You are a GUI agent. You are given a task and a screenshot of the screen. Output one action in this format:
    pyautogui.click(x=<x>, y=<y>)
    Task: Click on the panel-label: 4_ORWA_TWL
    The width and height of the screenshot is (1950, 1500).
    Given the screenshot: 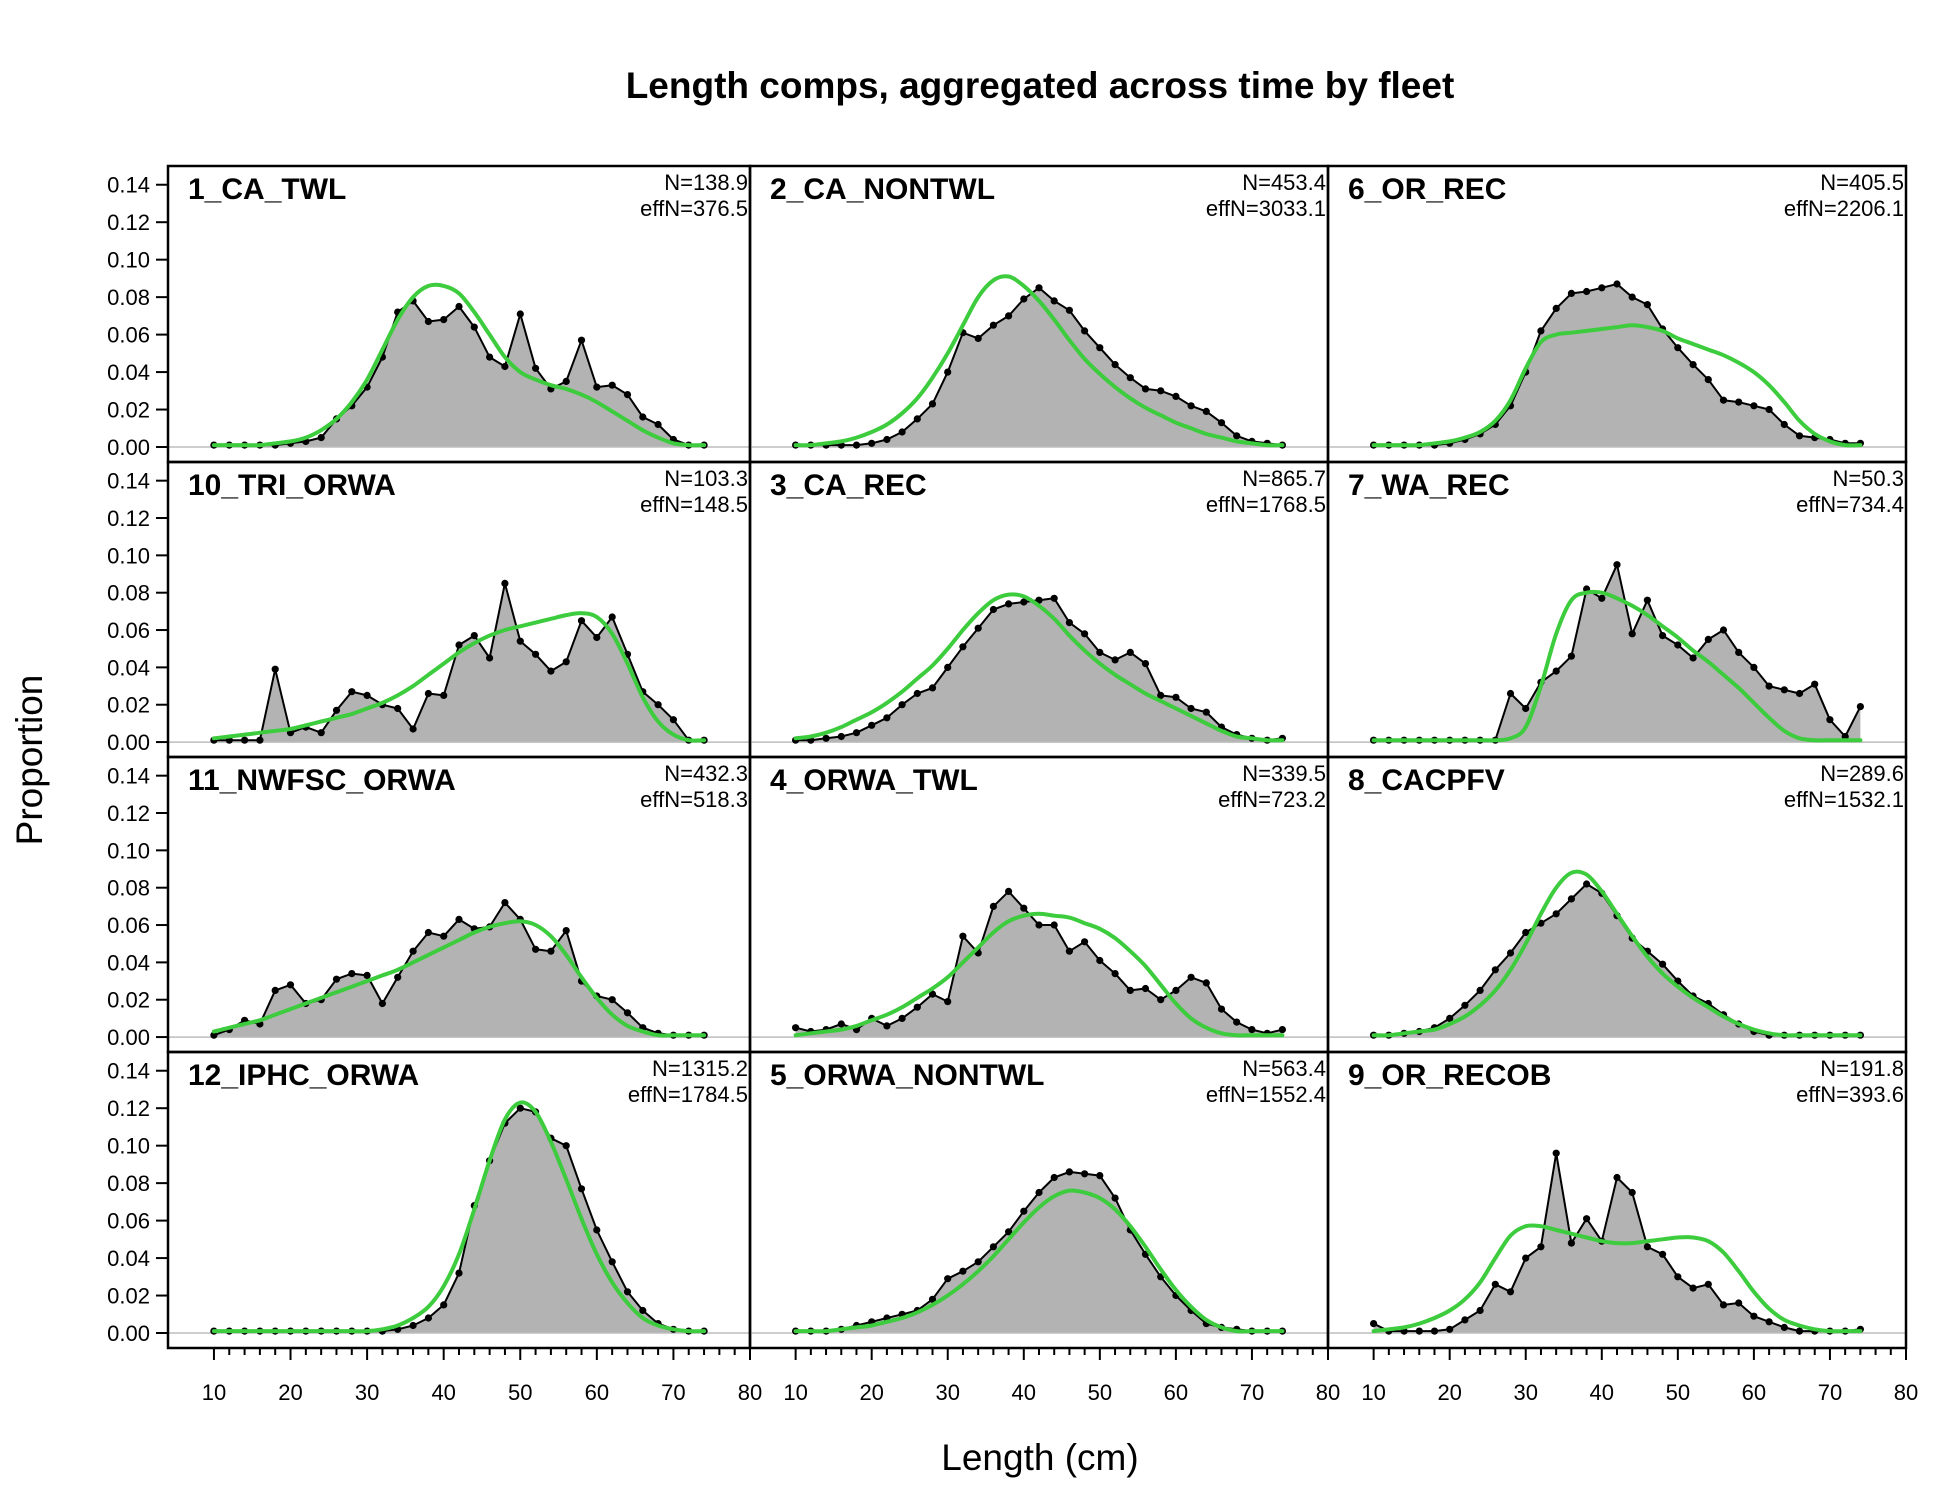 What is the action you would take?
    pyautogui.click(x=874, y=780)
    